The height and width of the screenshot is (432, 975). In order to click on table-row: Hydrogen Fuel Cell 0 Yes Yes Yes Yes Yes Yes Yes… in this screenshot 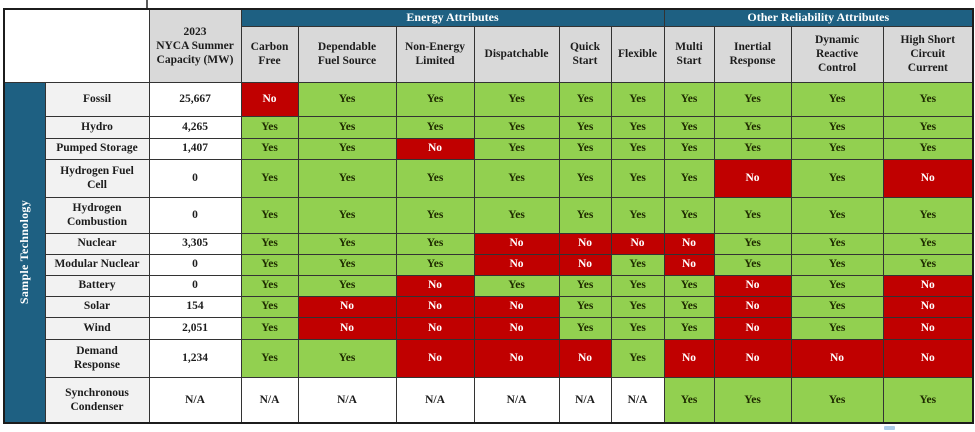, I will do `click(489, 178)`.